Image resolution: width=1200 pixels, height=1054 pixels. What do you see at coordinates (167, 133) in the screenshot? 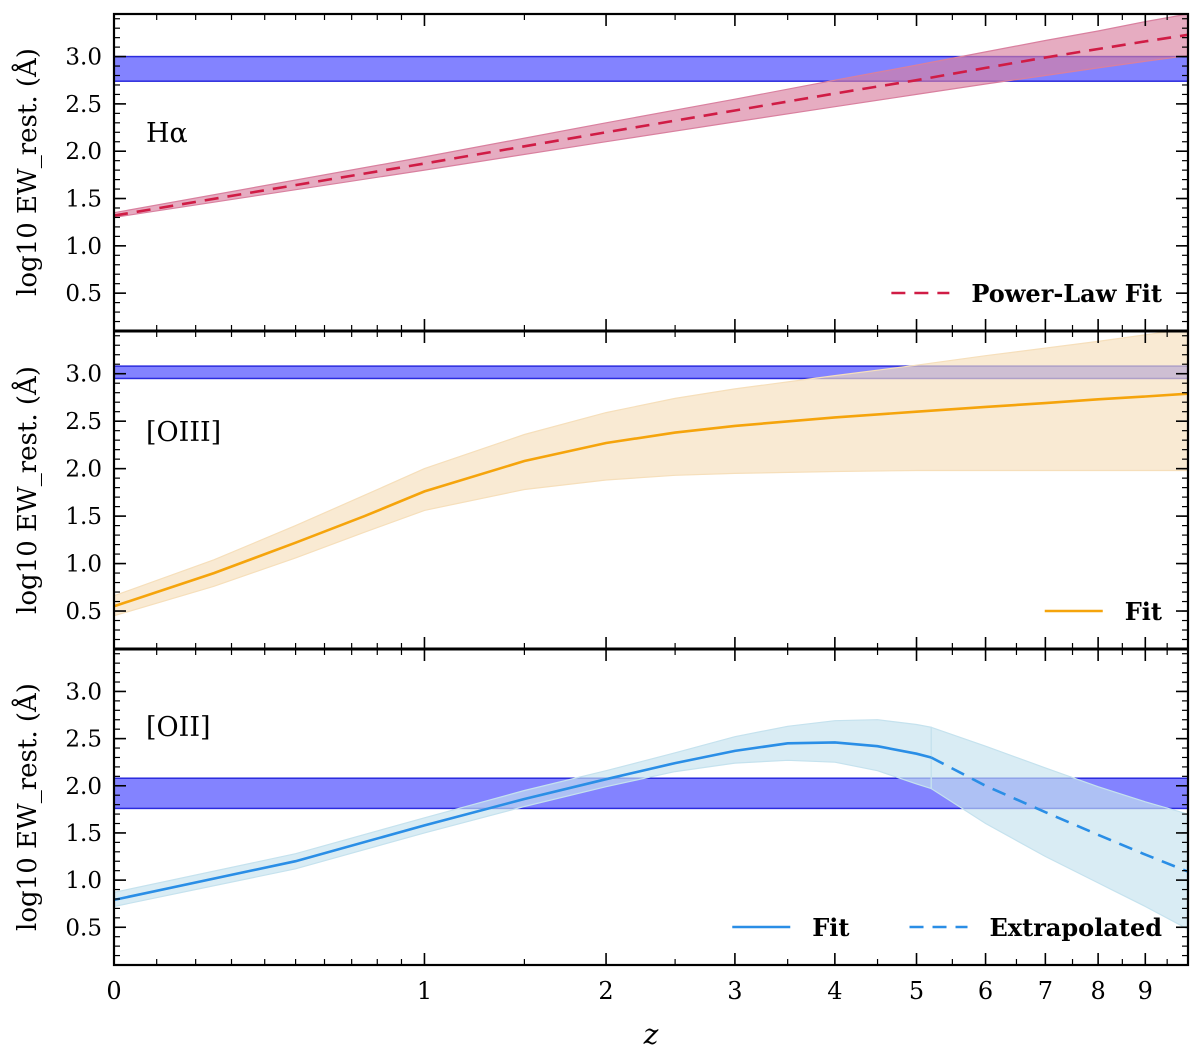
I see `panel-label-halpha: Hα` at bounding box center [167, 133].